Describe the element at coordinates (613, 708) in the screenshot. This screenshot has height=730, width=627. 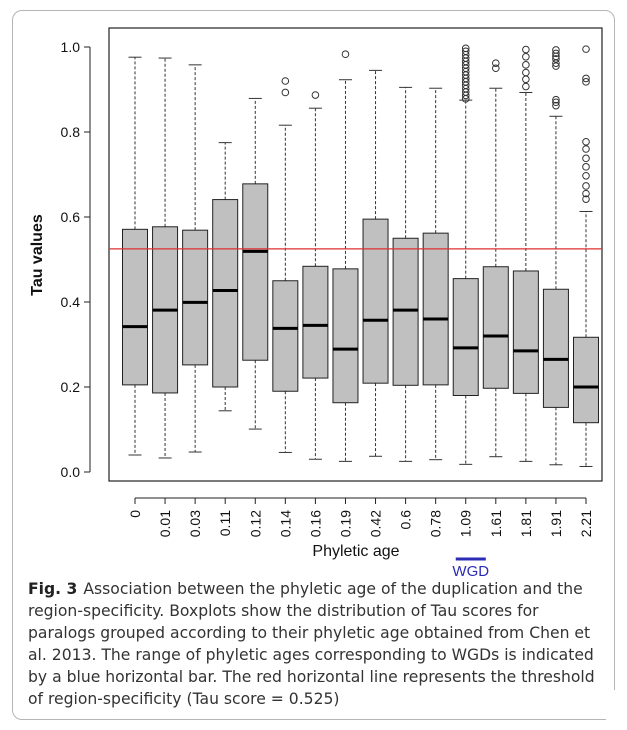
I see `frame-gap` at that location.